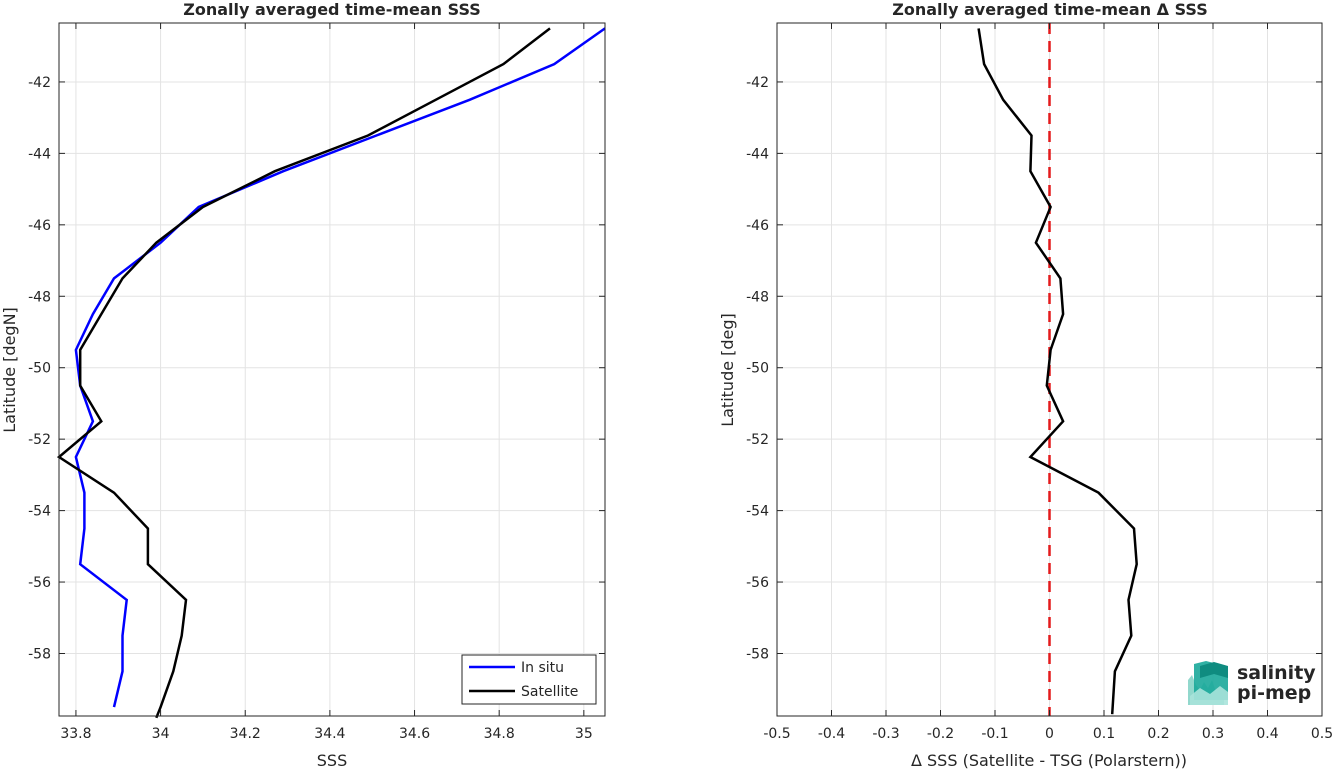 This screenshot has height=769, width=1336. Describe the element at coordinates (332, 760) in the screenshot. I see `sss-x-axis-label: SSS` at that location.